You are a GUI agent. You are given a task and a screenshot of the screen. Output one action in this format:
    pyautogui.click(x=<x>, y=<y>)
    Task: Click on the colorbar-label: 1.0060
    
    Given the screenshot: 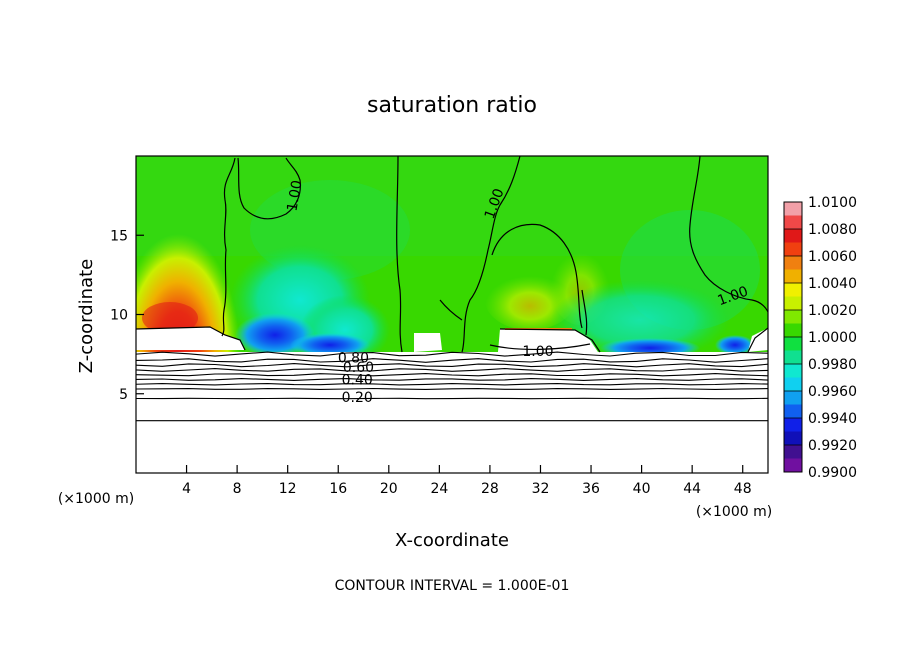 What is the action you would take?
    pyautogui.click(x=832, y=257)
    